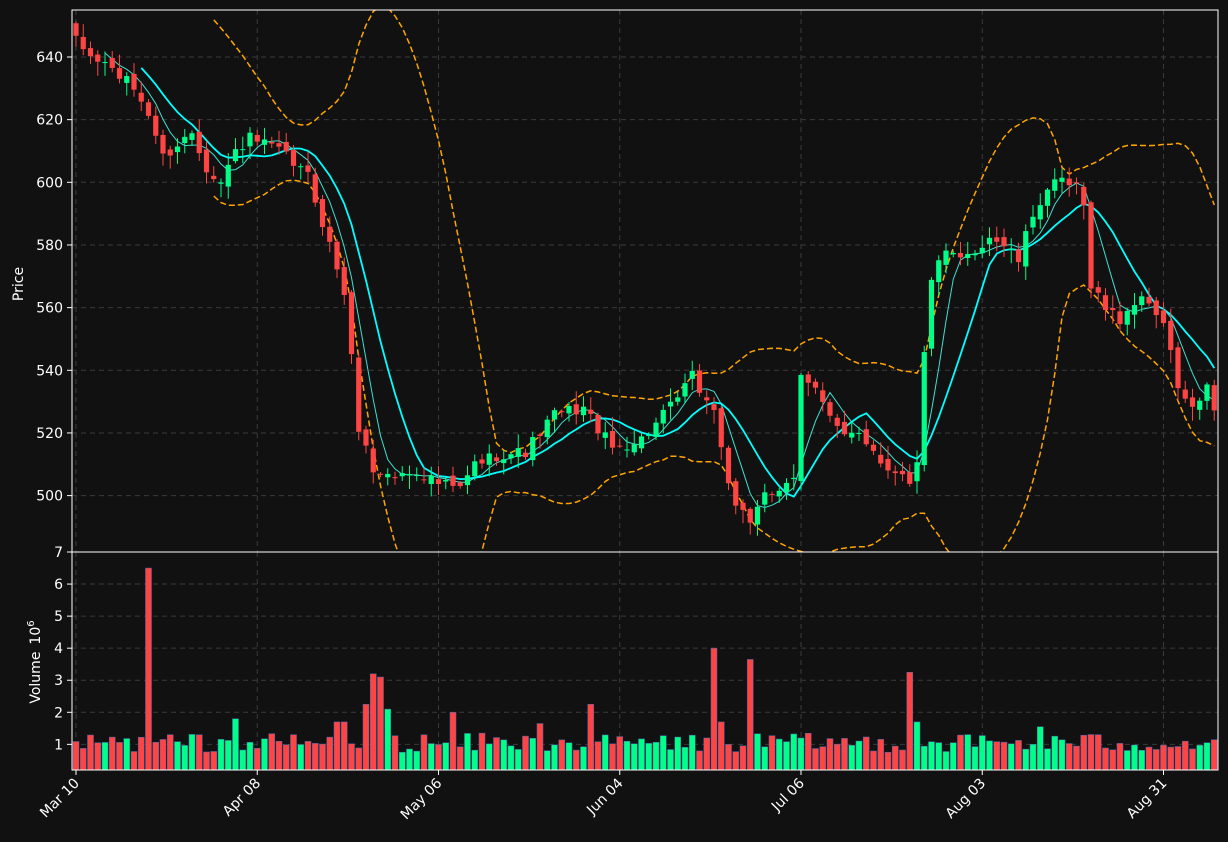  Describe the element at coordinates (19, 284) in the screenshot. I see `price-axis-label: Price` at that location.